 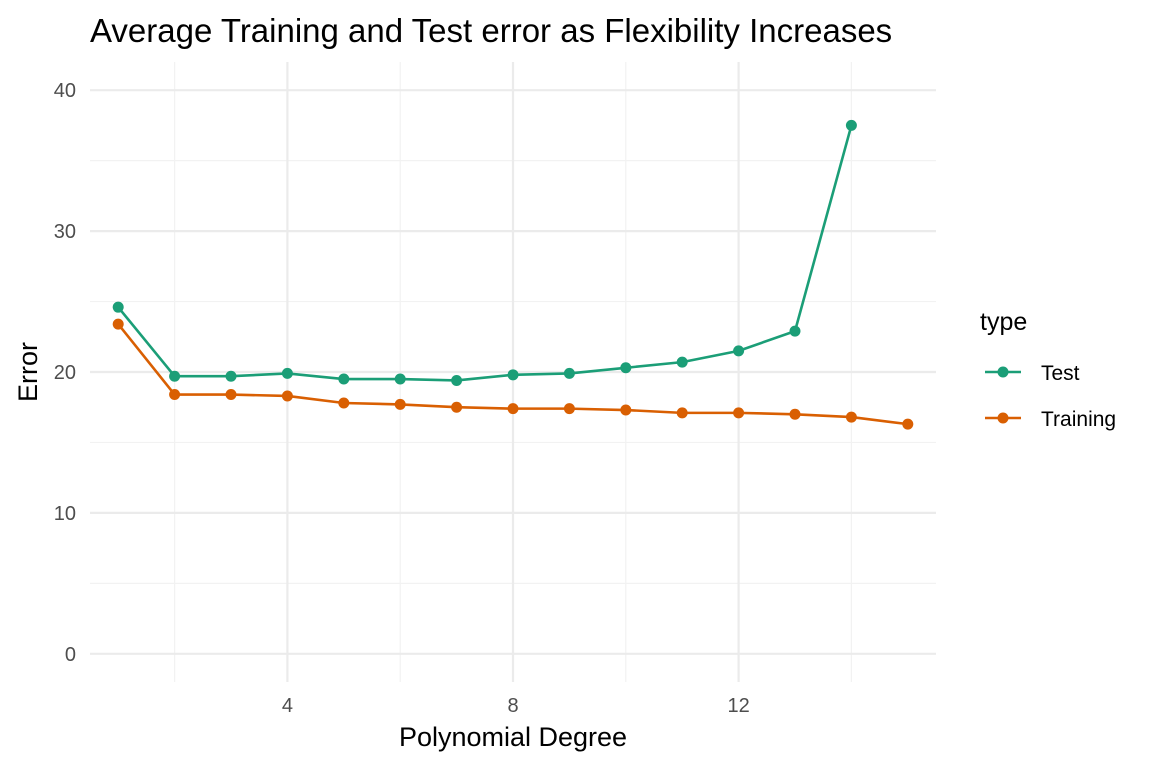 What do you see at coordinates (513, 737) in the screenshot?
I see `x-axis-title: Polynomial Degree` at bounding box center [513, 737].